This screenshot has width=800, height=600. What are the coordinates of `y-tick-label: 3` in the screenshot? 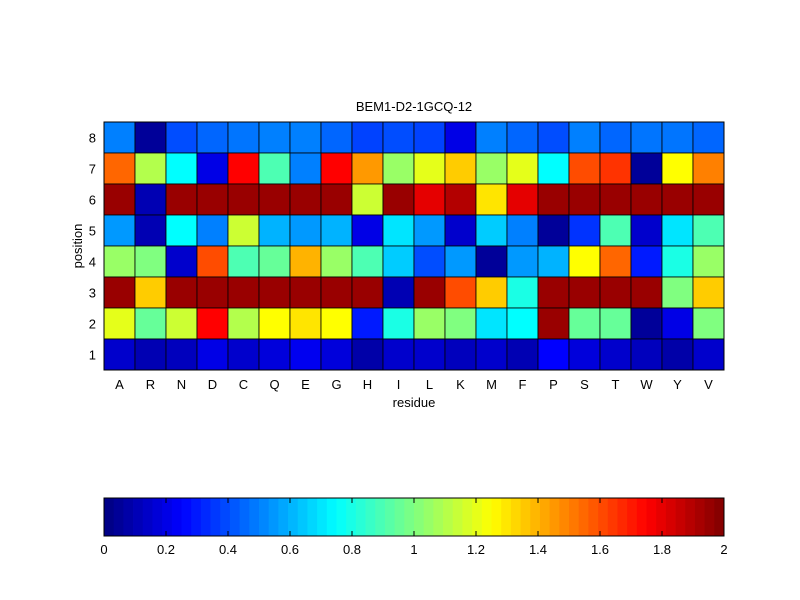 It's located at (92, 293).